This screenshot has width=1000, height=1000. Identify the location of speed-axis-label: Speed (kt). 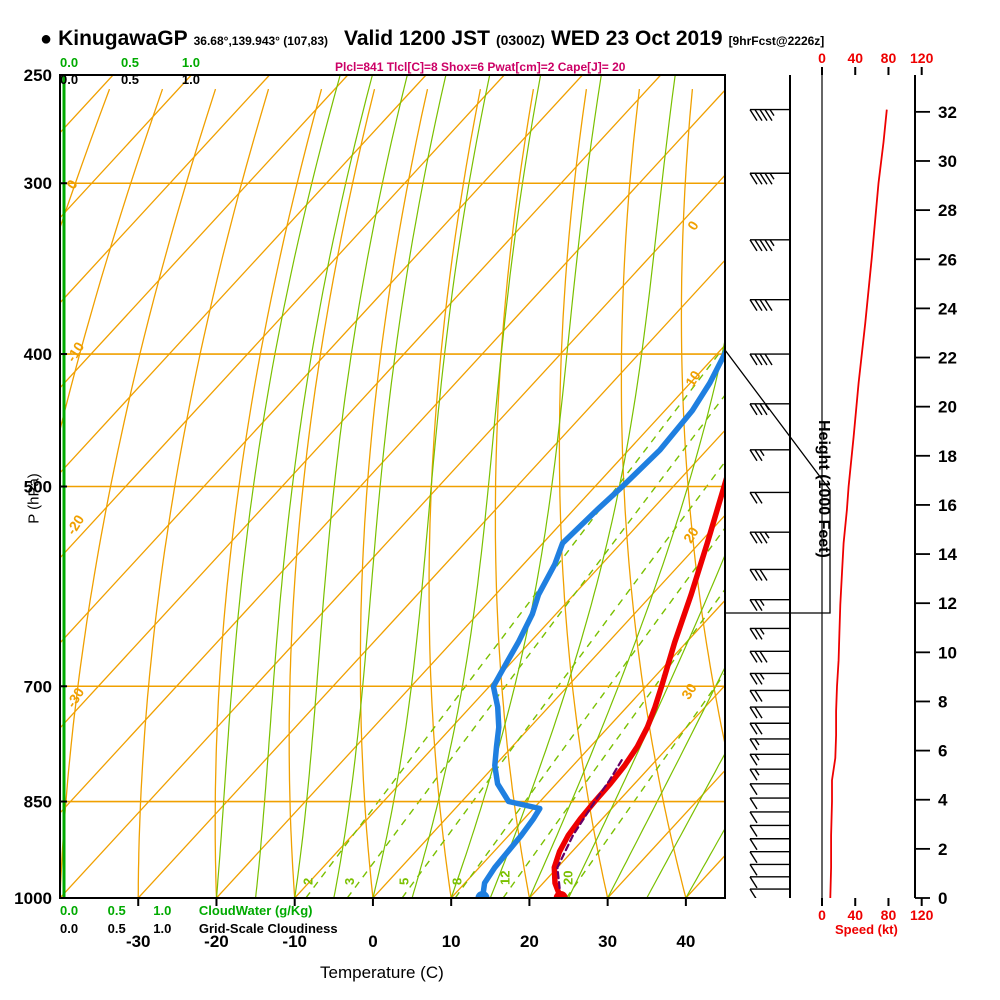
(866, 929).